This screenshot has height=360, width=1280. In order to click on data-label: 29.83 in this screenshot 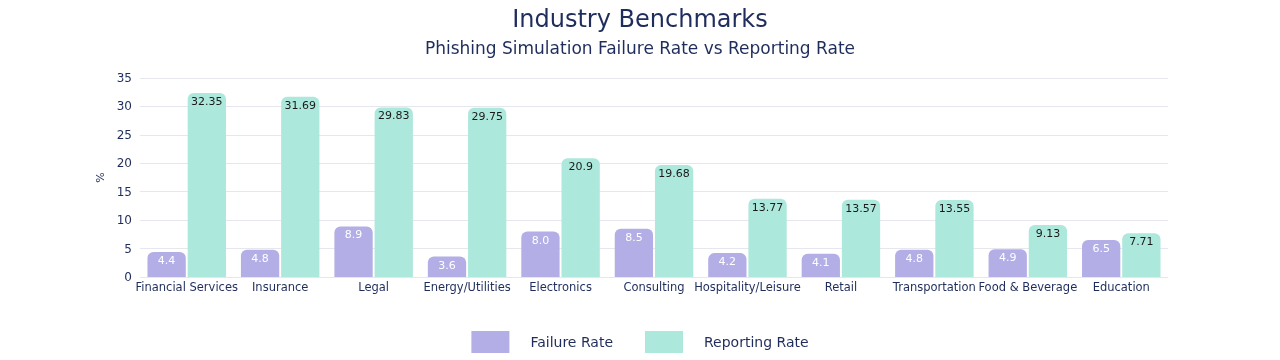, I will do `click(393, 116)`.